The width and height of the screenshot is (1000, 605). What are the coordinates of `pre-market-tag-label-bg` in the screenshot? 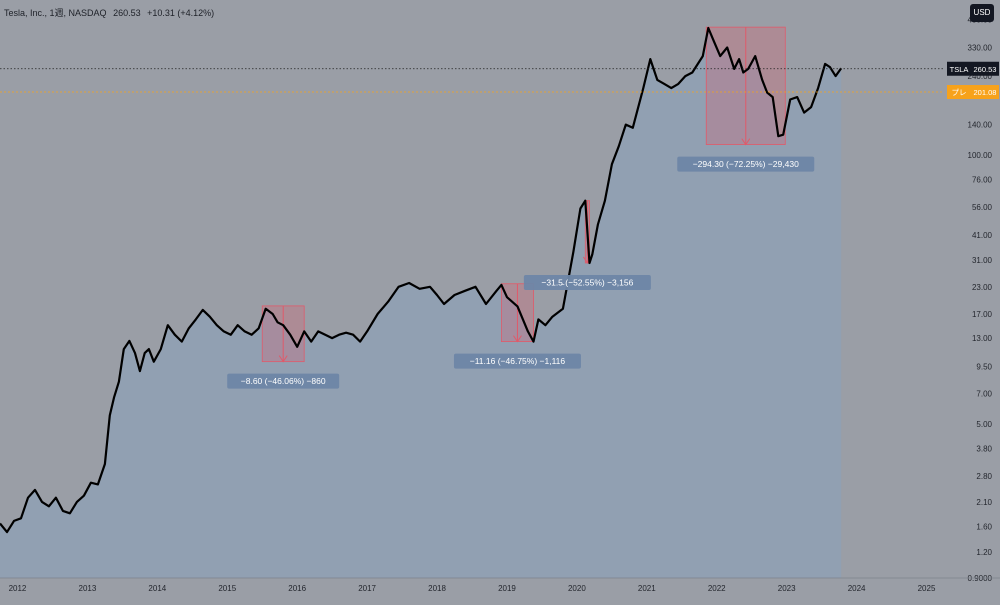 It's located at (959, 92).